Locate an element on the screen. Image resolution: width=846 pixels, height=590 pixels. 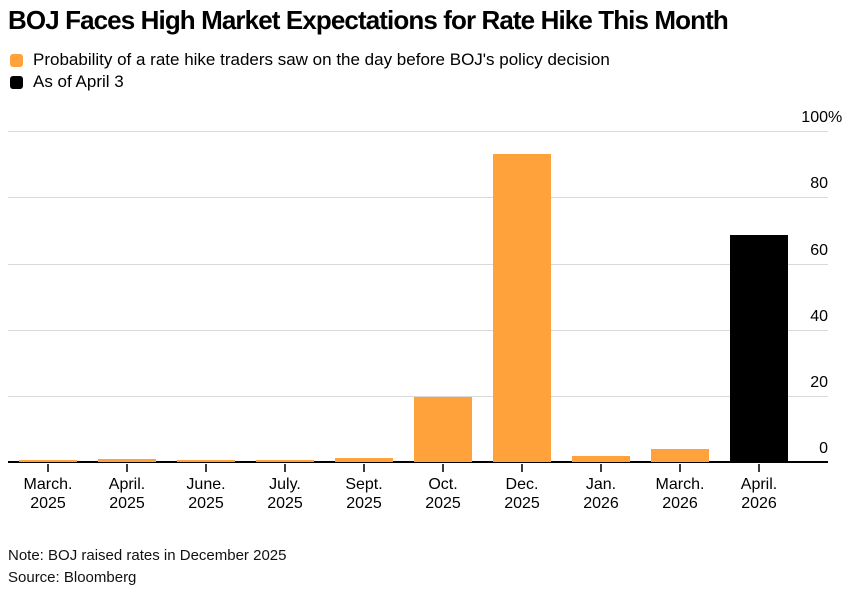
x-axis-label-oct-2025: Oct. 2025 is located at coordinates (443, 494).